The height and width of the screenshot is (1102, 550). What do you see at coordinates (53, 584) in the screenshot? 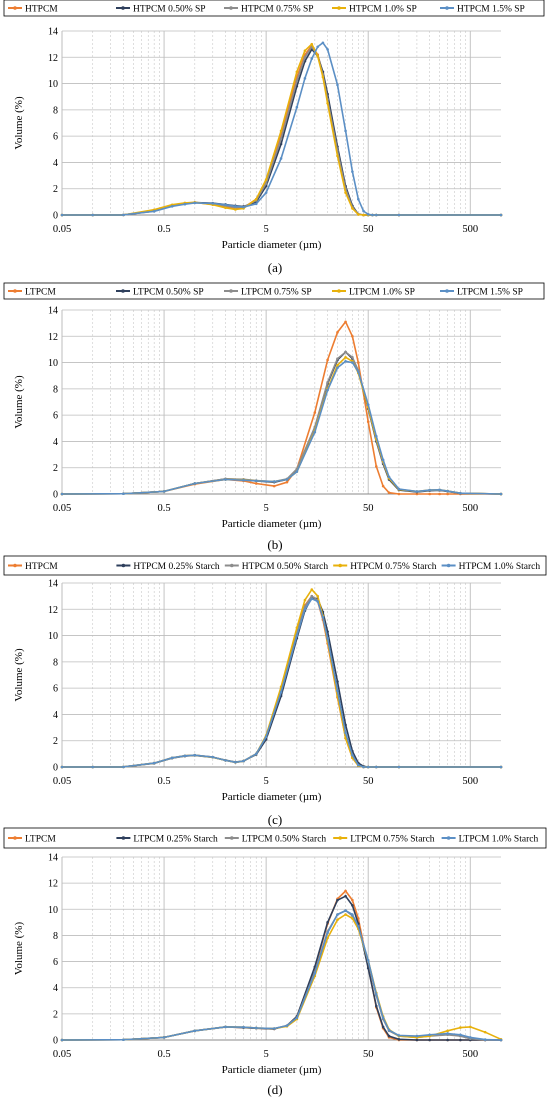
I see `y-tick-label: 14` at bounding box center [53, 584].